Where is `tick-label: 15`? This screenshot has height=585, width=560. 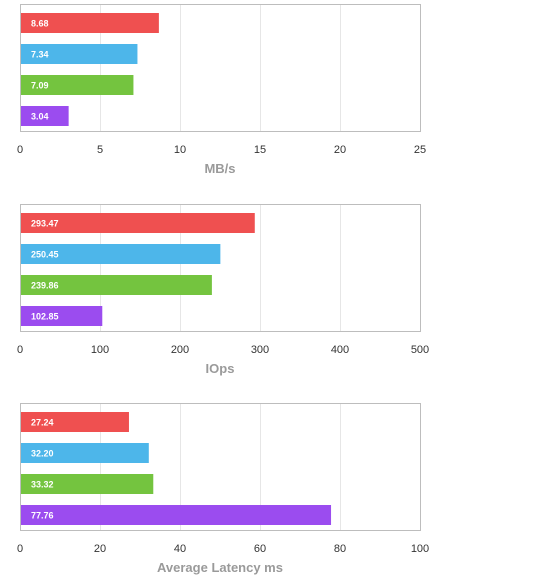 tick-label: 15 is located at coordinates (260, 150).